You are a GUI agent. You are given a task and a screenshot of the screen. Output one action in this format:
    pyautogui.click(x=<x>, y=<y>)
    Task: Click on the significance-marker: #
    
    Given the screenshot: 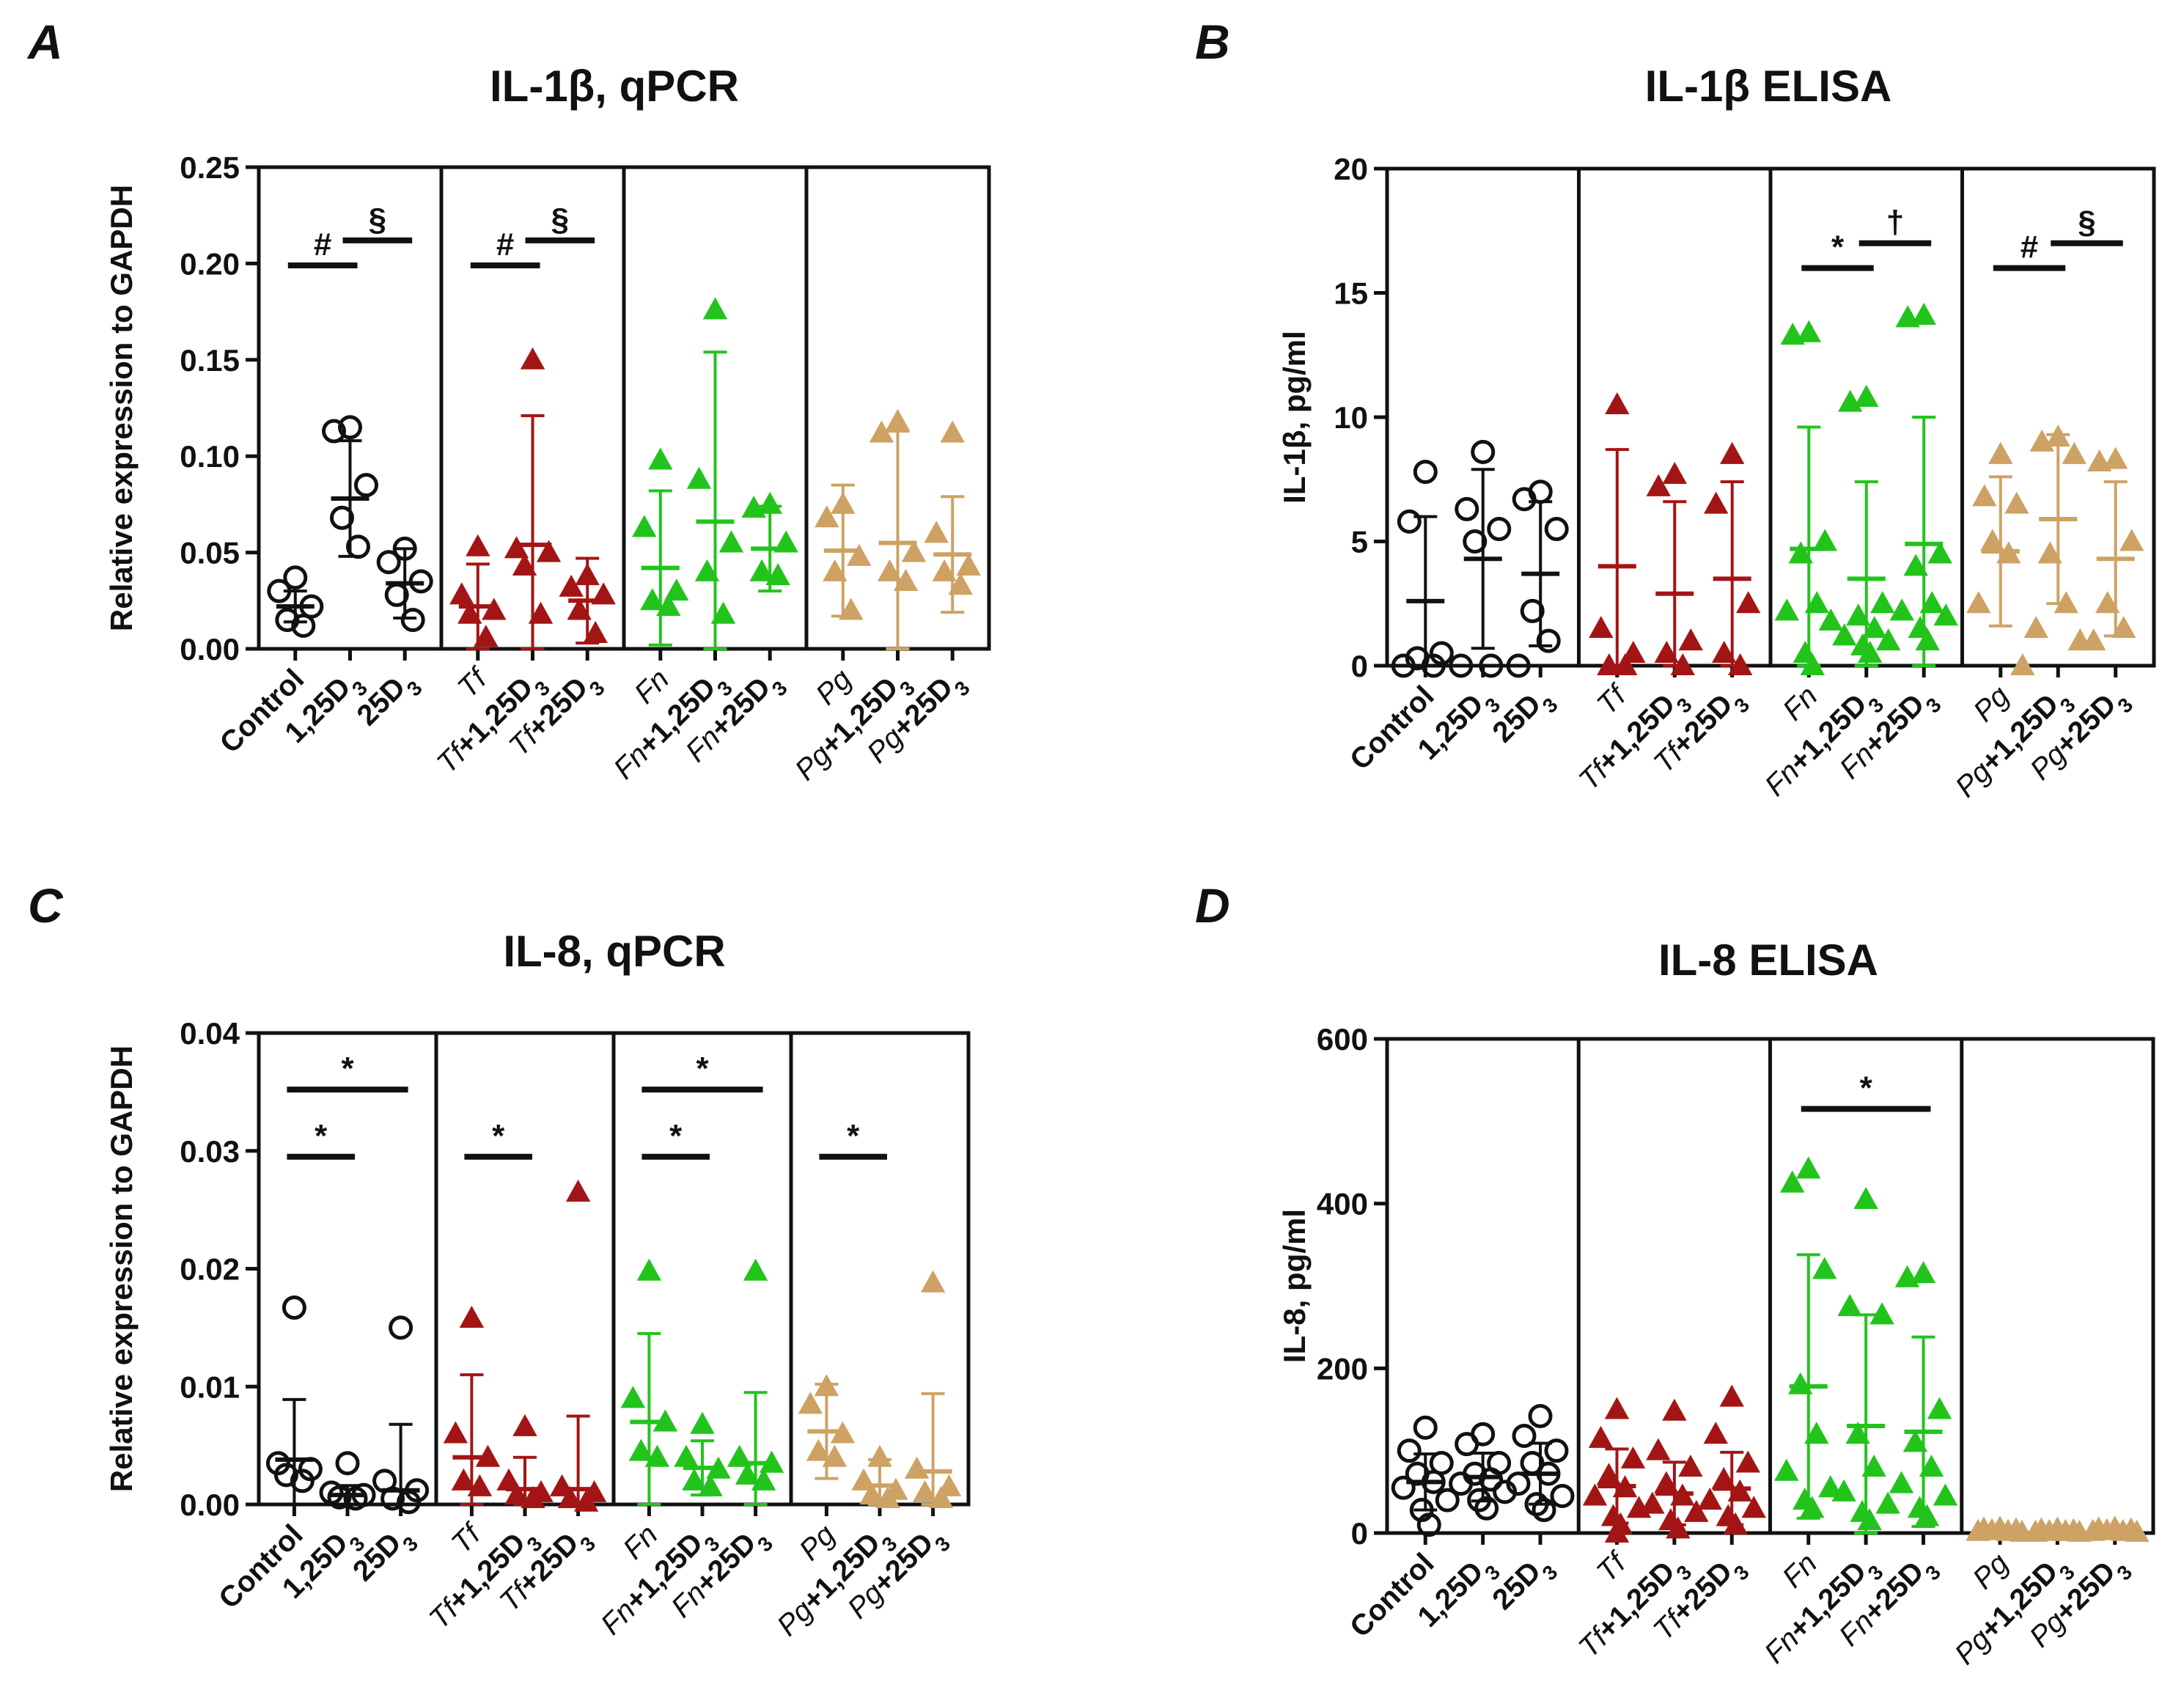 What is the action you would take?
    pyautogui.click(x=2030, y=250)
    